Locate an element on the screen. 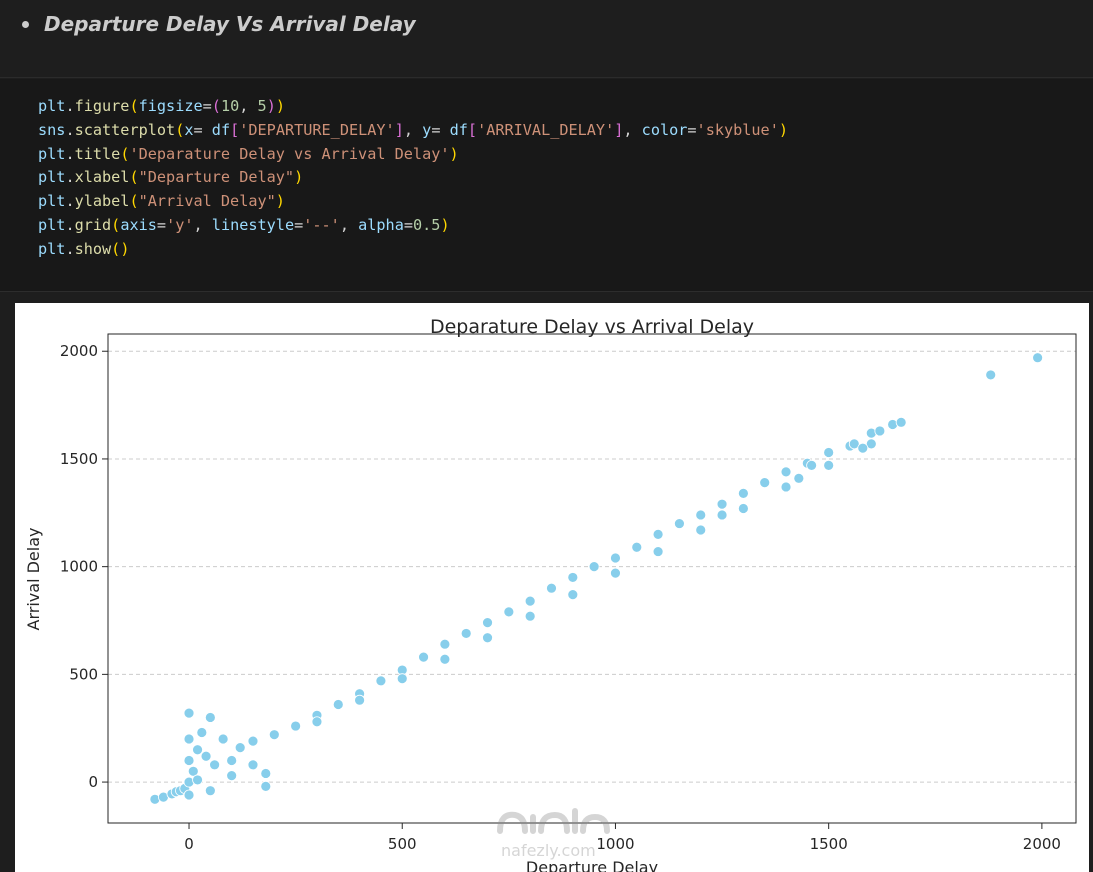  y-tick-label-1: 500 is located at coordinates (83, 674).